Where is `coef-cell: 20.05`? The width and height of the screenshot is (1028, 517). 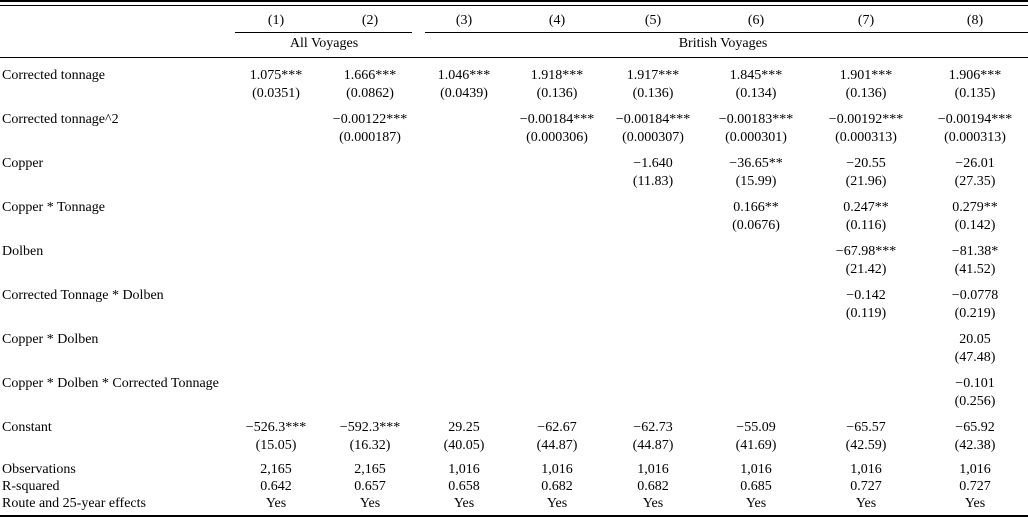 coef-cell: 20.05 is located at coordinates (975, 339).